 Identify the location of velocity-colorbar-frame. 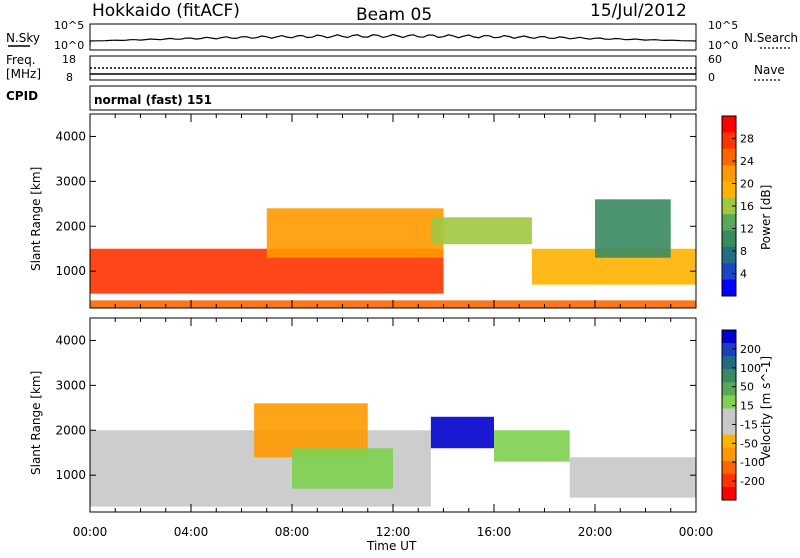
(729, 415).